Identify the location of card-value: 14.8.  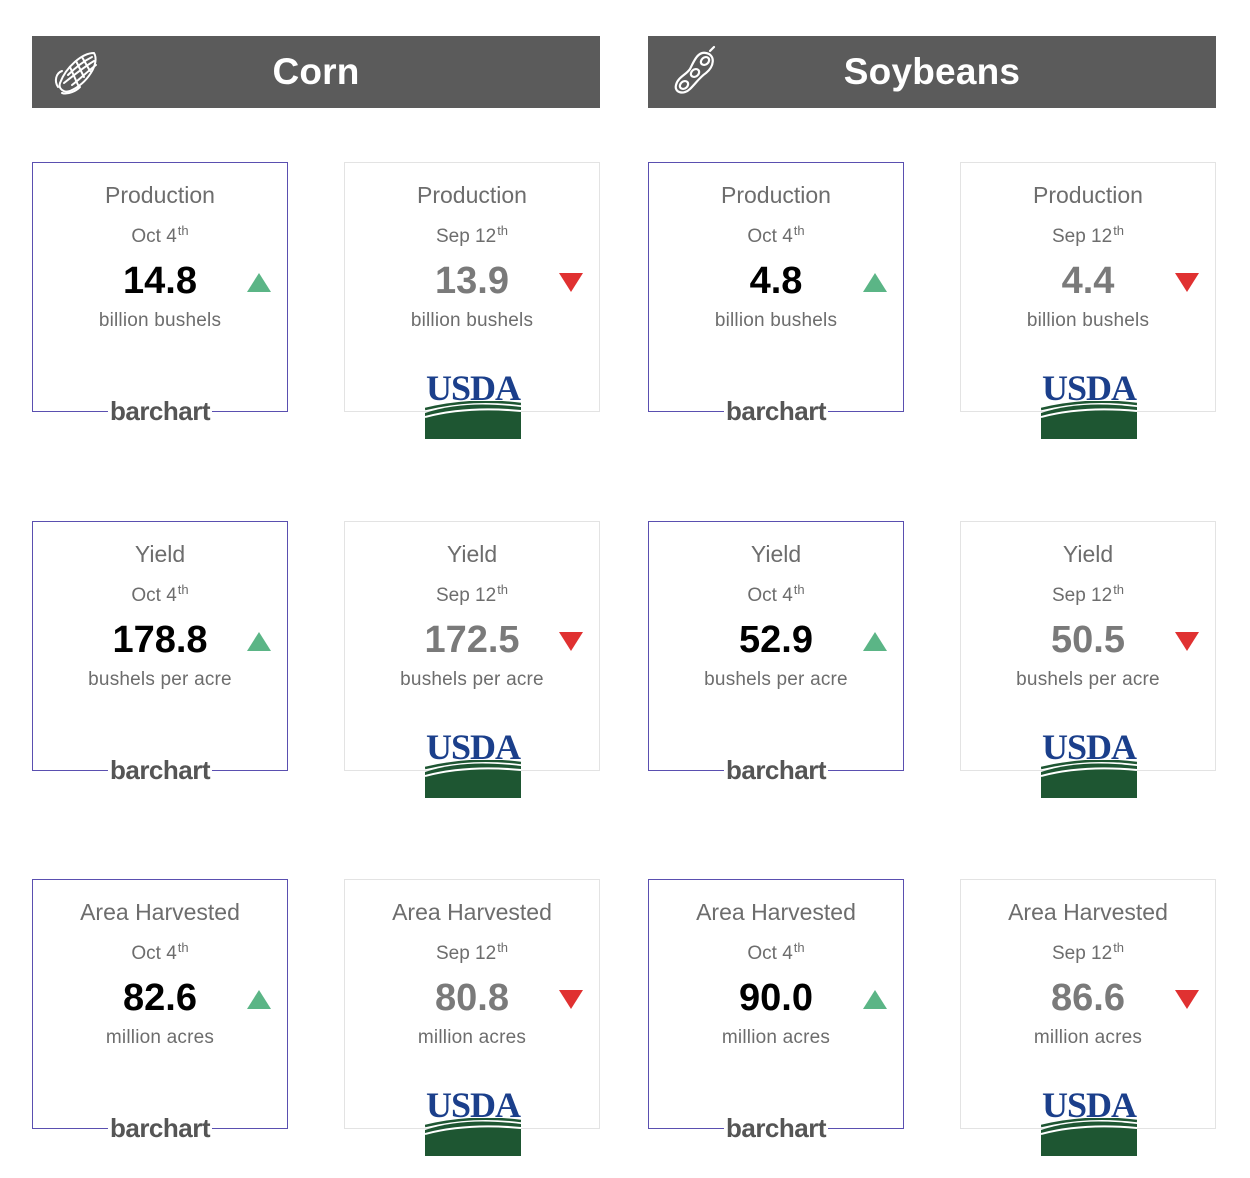
(160, 281).